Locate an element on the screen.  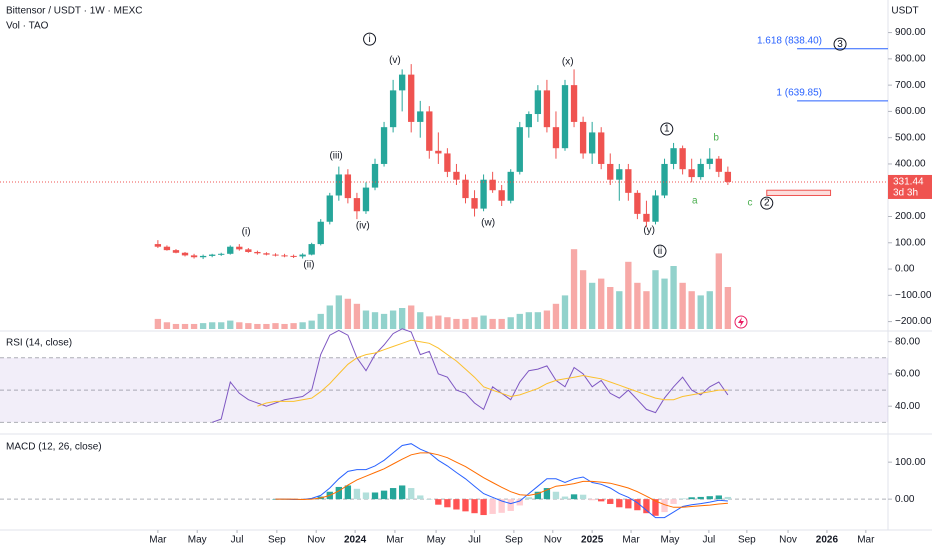
macd-title: MACD (12, 26, close) is located at coordinates (54, 447).